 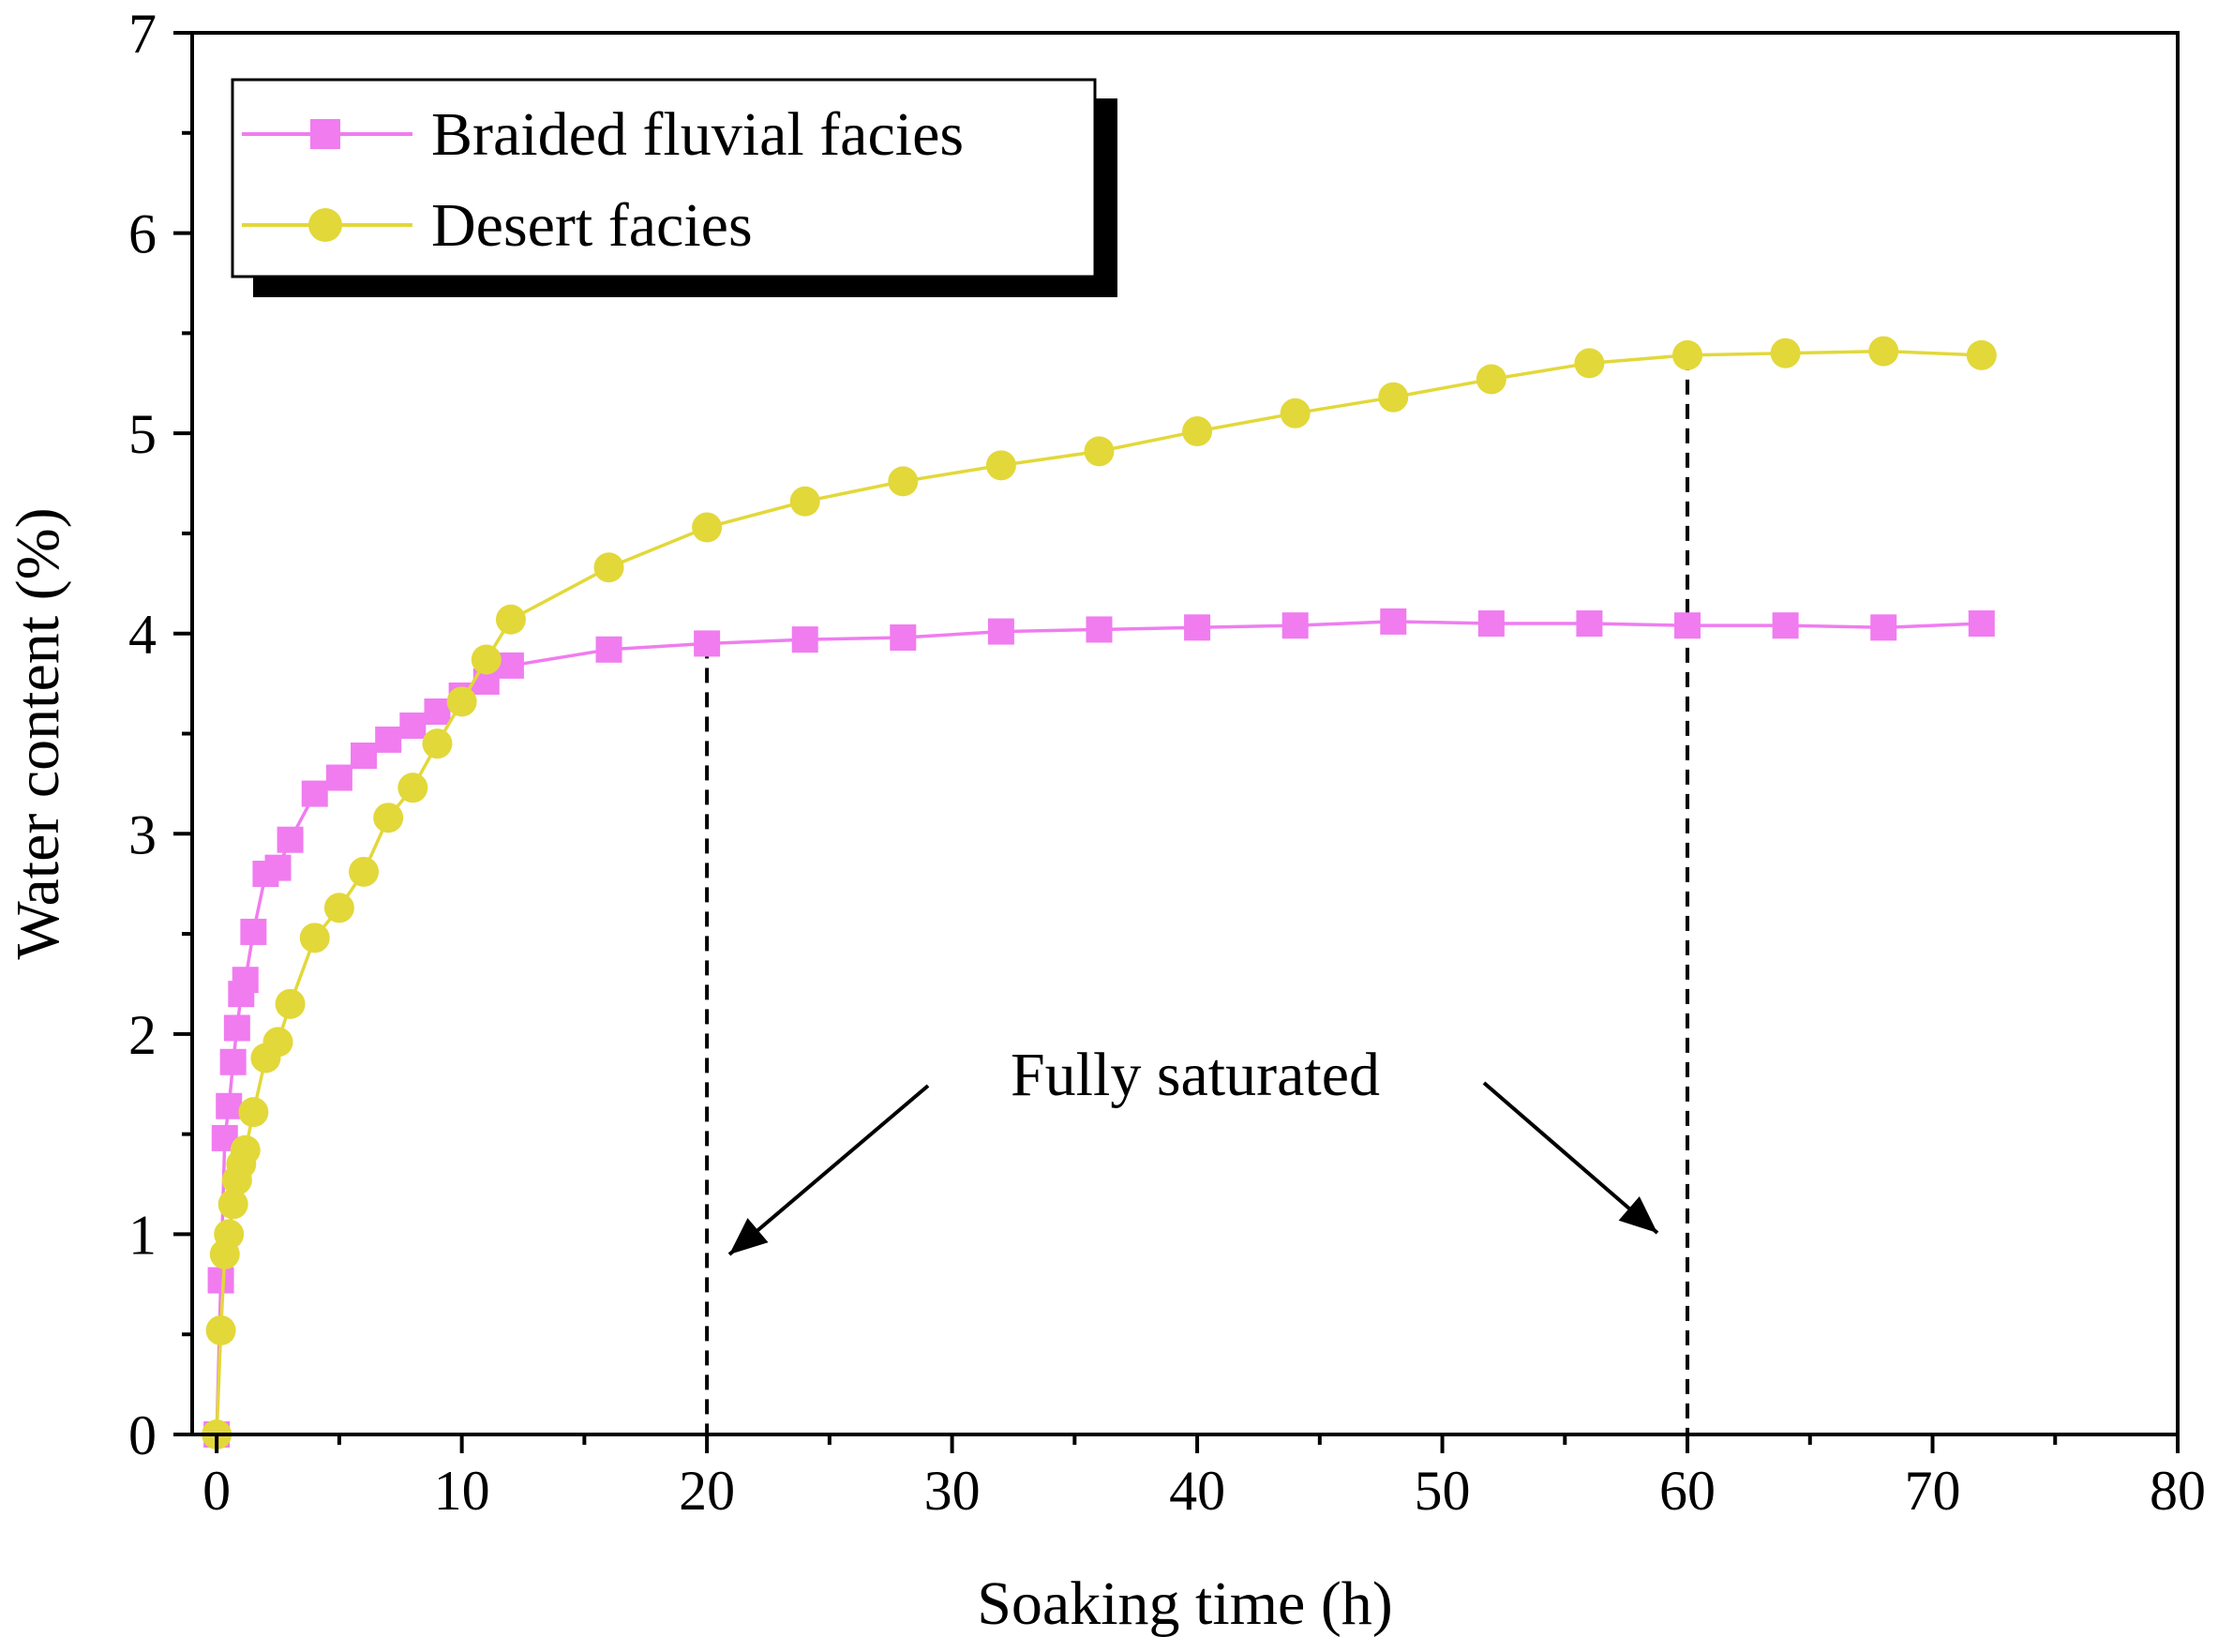 What do you see at coordinates (142, 834) in the screenshot?
I see `y-tick-label: 3` at bounding box center [142, 834].